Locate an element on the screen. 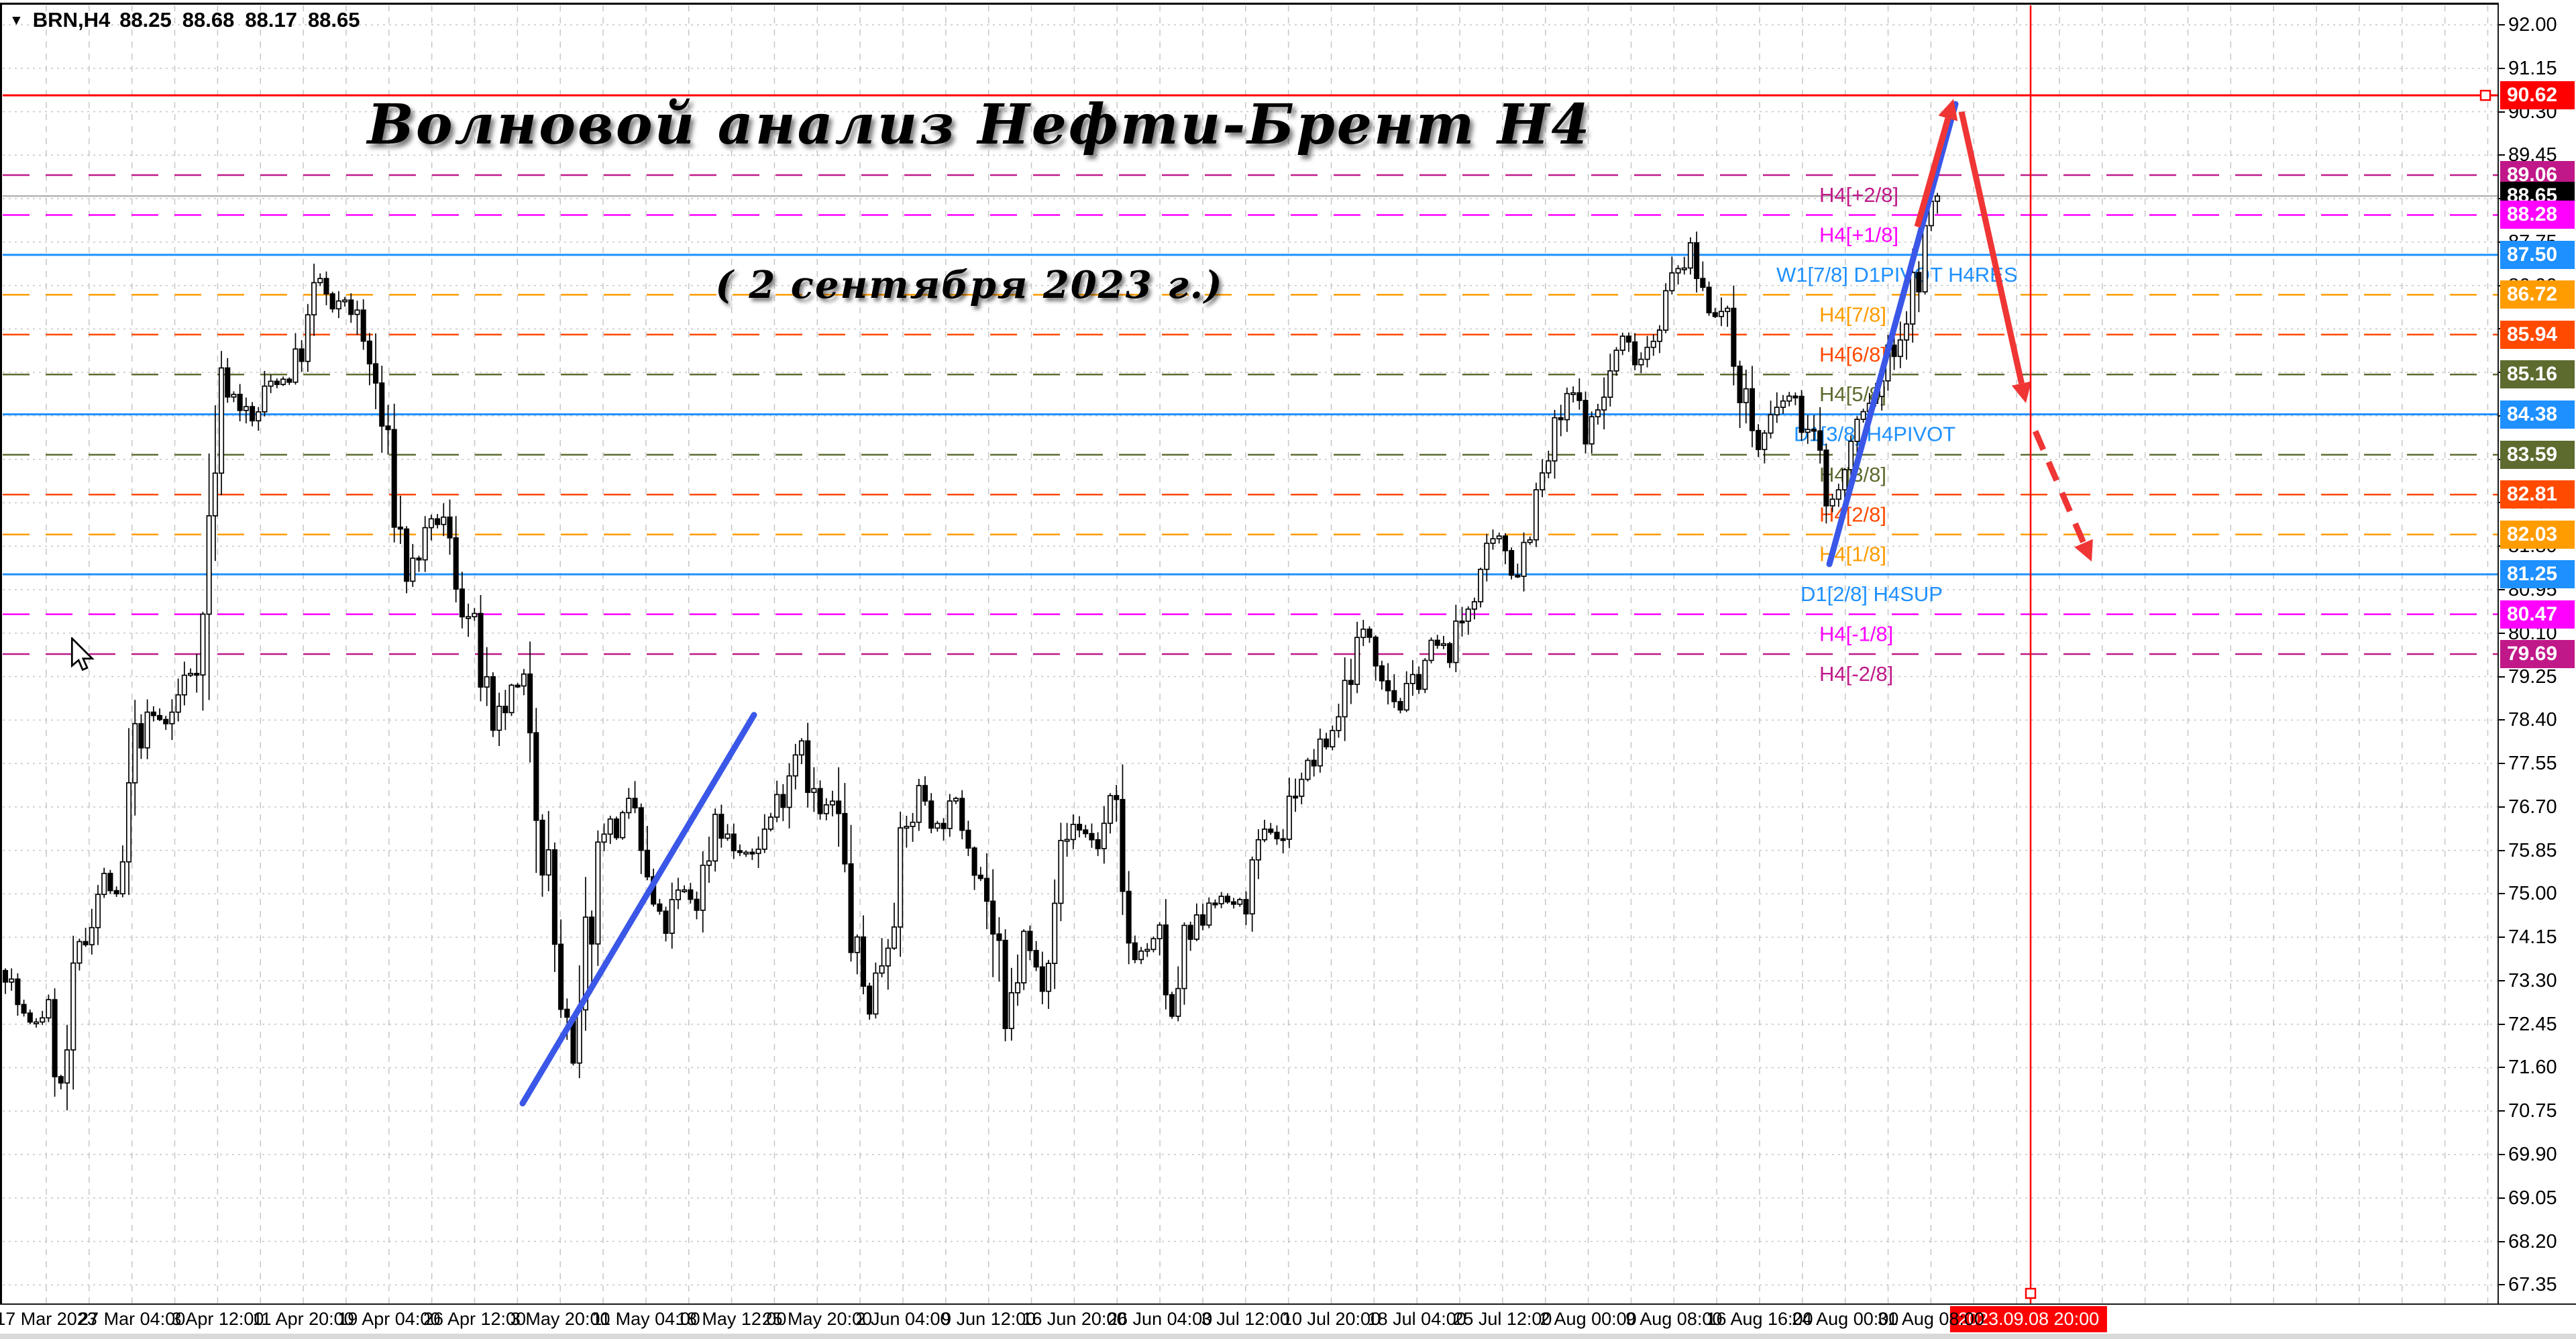  murrey-level-label: H4[+2/8] is located at coordinates (1858, 195).